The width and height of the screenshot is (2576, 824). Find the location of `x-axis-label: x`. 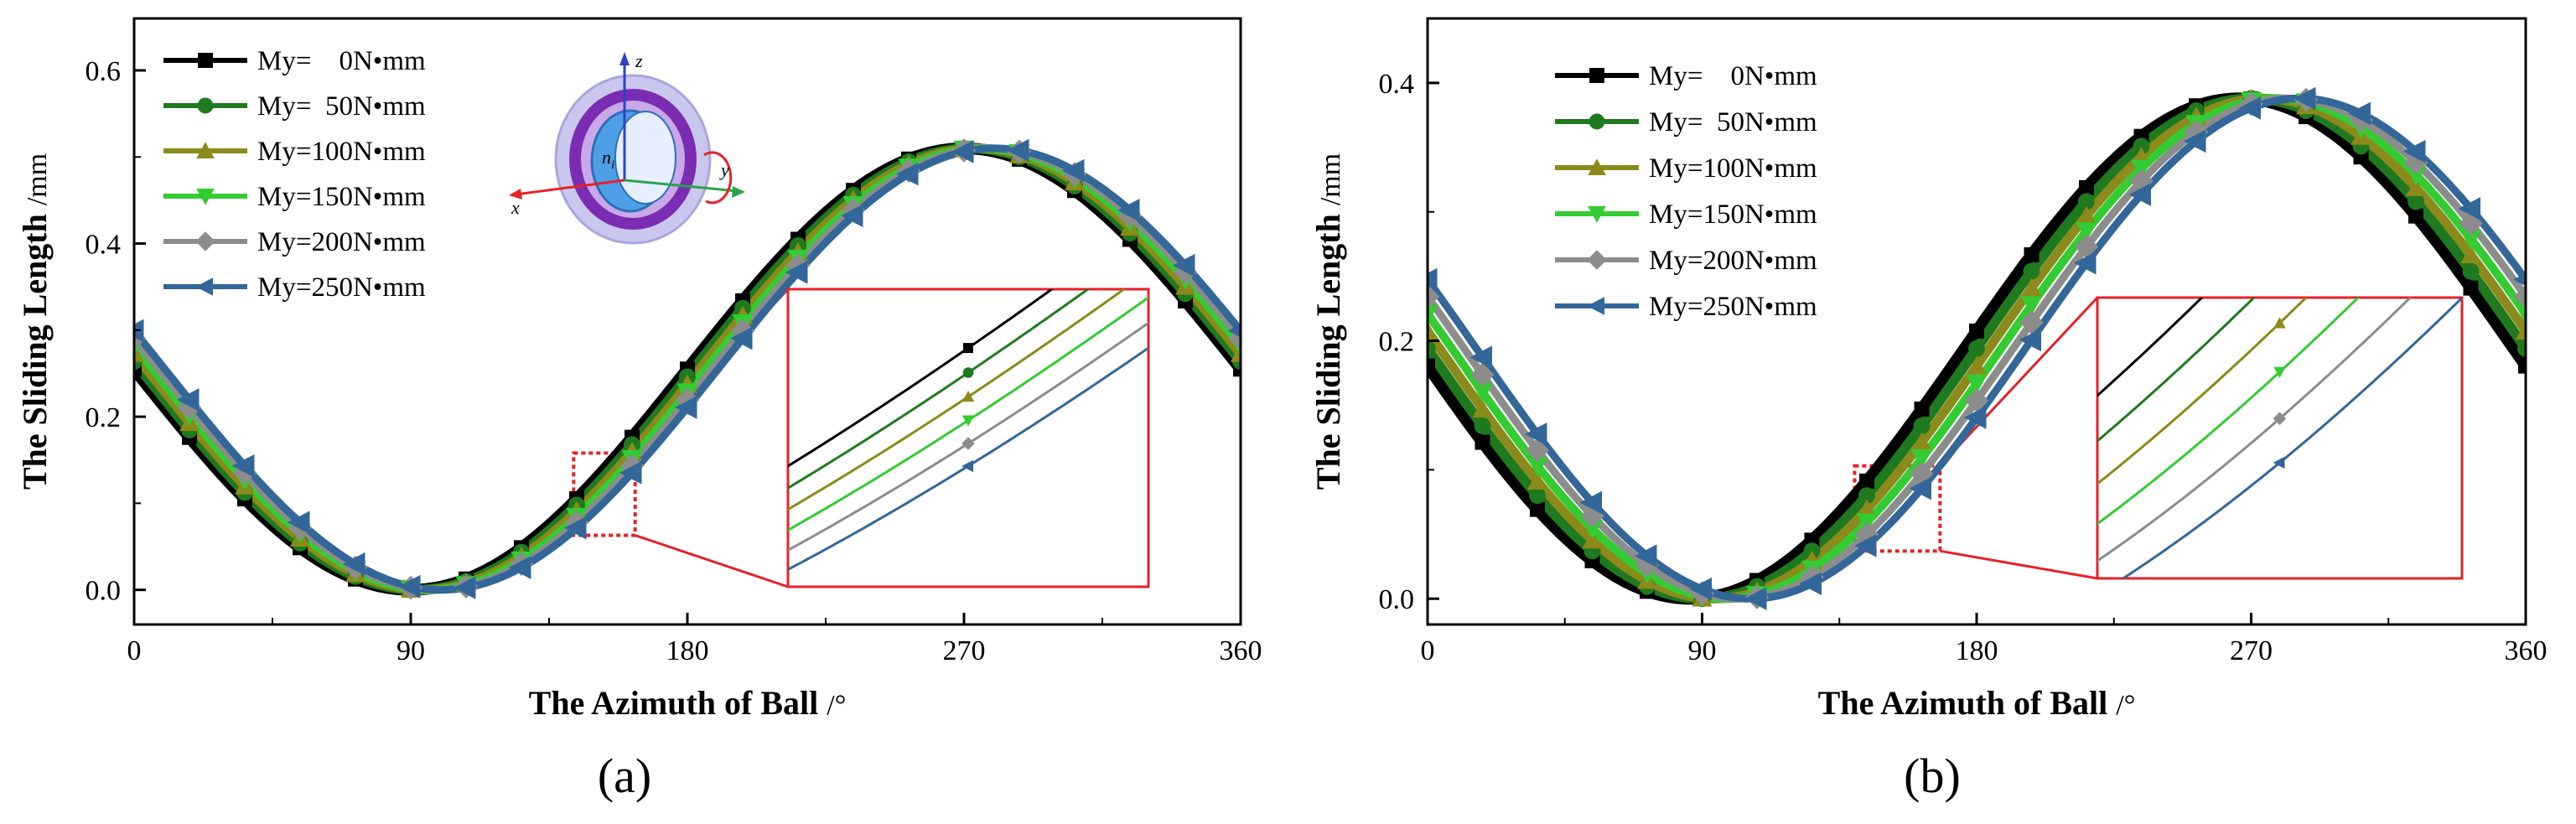

x-axis-label: x is located at coordinates (515, 208).